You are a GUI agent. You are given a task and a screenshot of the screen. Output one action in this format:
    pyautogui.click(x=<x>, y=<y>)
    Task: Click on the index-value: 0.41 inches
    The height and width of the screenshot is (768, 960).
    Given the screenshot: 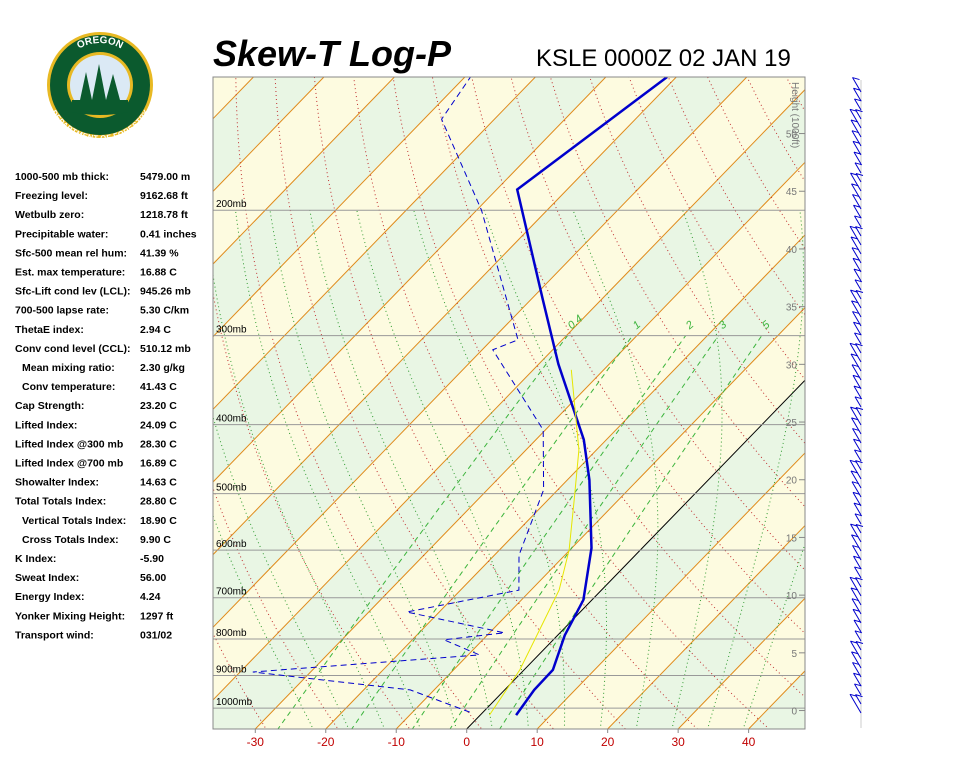 What is the action you would take?
    pyautogui.click(x=168, y=234)
    